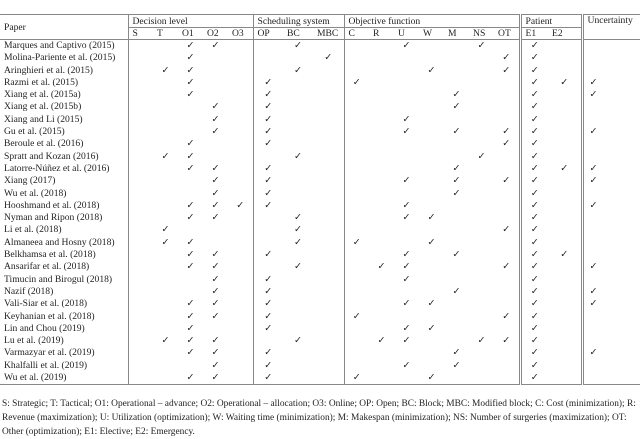 The image size is (640, 439). Describe the element at coordinates (320, 366) in the screenshot. I see `table-row: Khalfalli et al. (2019) ✓ ✓ ✓ ✓ ✓` at that location.